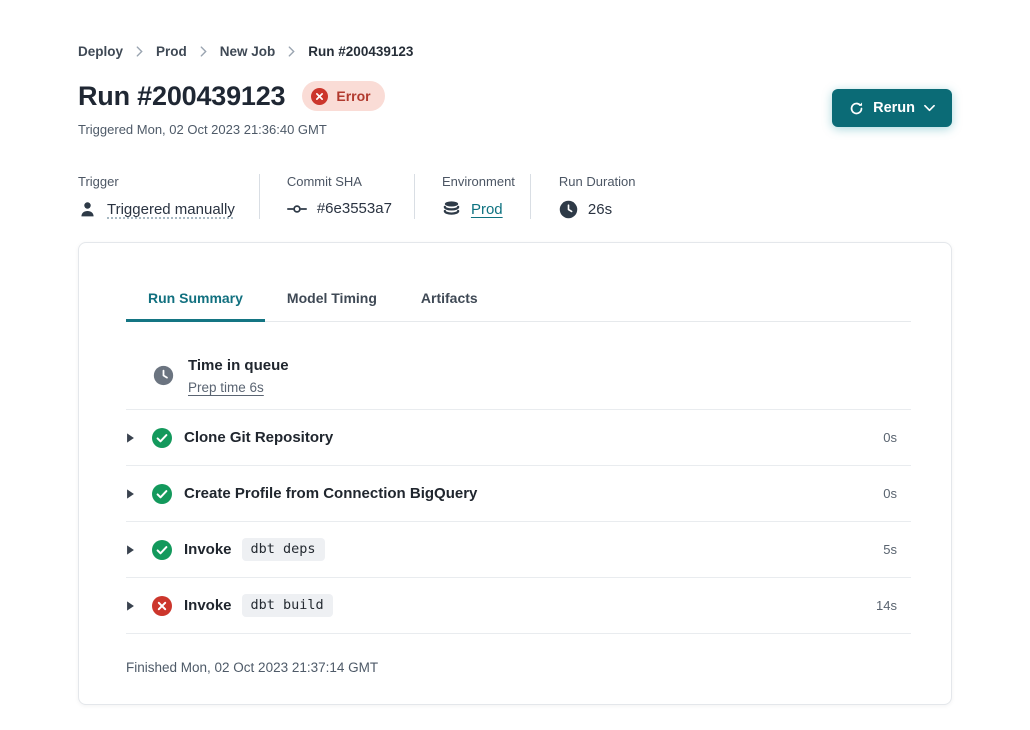 The width and height of the screenshot is (1030, 730). Describe the element at coordinates (486, 209) in the screenshot. I see `environment-link: Prod` at that location.